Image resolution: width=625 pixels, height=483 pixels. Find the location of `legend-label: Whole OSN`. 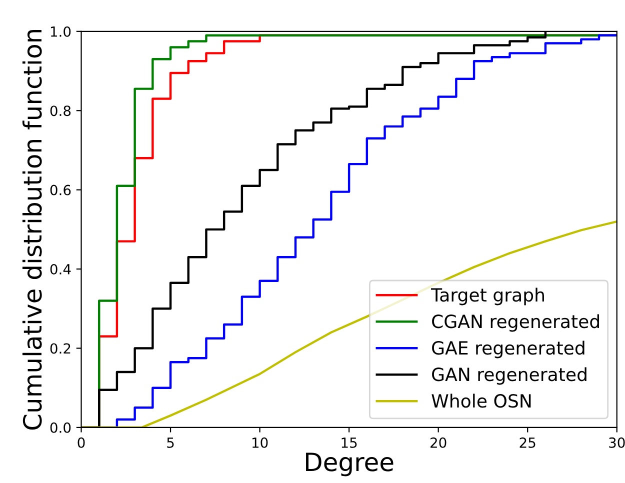

legend-label: Whole OSN is located at coordinates (481, 401).